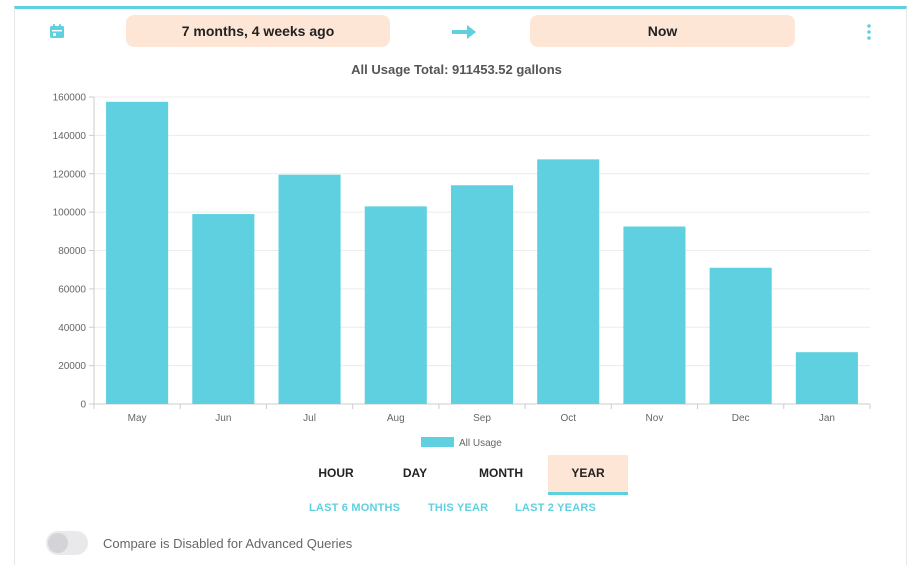  Describe the element at coordinates (70, 98) in the screenshot. I see `y-tick-label: 160000` at that location.